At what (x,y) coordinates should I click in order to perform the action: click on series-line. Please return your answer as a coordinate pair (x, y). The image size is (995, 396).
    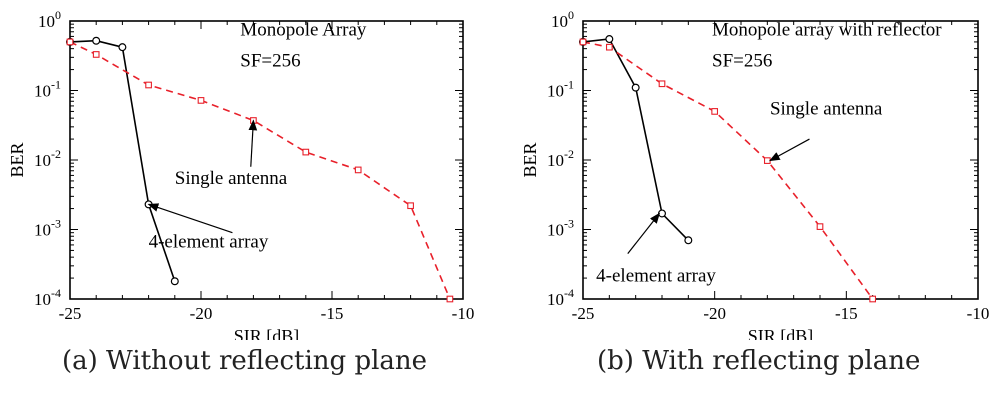
    Looking at the image, I should click on (636, 139).